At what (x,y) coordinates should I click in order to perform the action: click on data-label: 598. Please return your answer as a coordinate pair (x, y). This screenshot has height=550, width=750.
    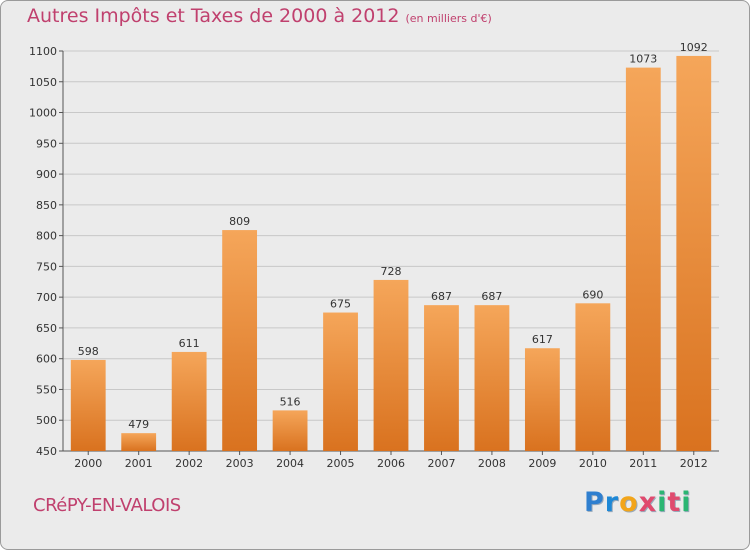
    Looking at the image, I should click on (88, 351).